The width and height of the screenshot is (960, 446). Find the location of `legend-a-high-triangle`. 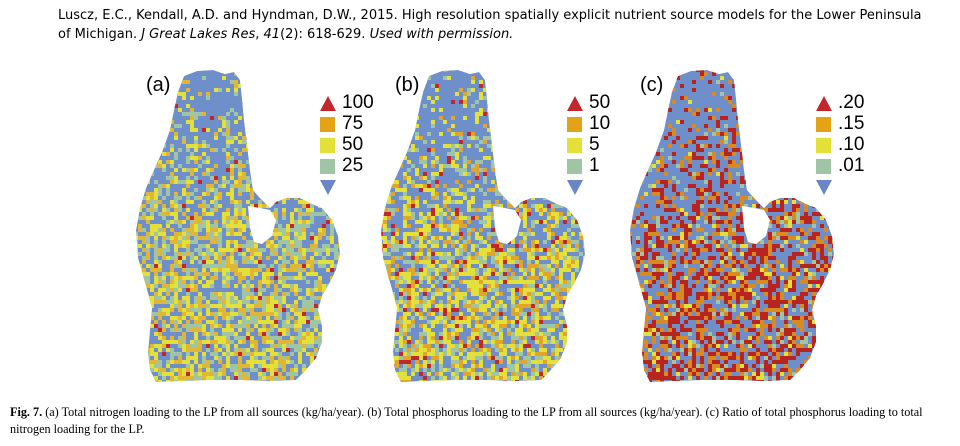

legend-a-high-triangle is located at coordinates (328, 103).